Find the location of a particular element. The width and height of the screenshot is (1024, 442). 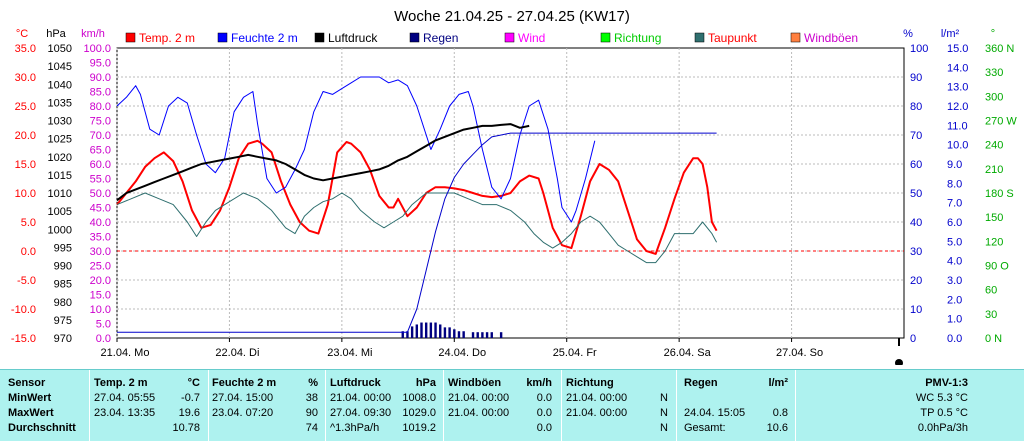

pressure-tick-label: 985 is located at coordinates (63, 285).